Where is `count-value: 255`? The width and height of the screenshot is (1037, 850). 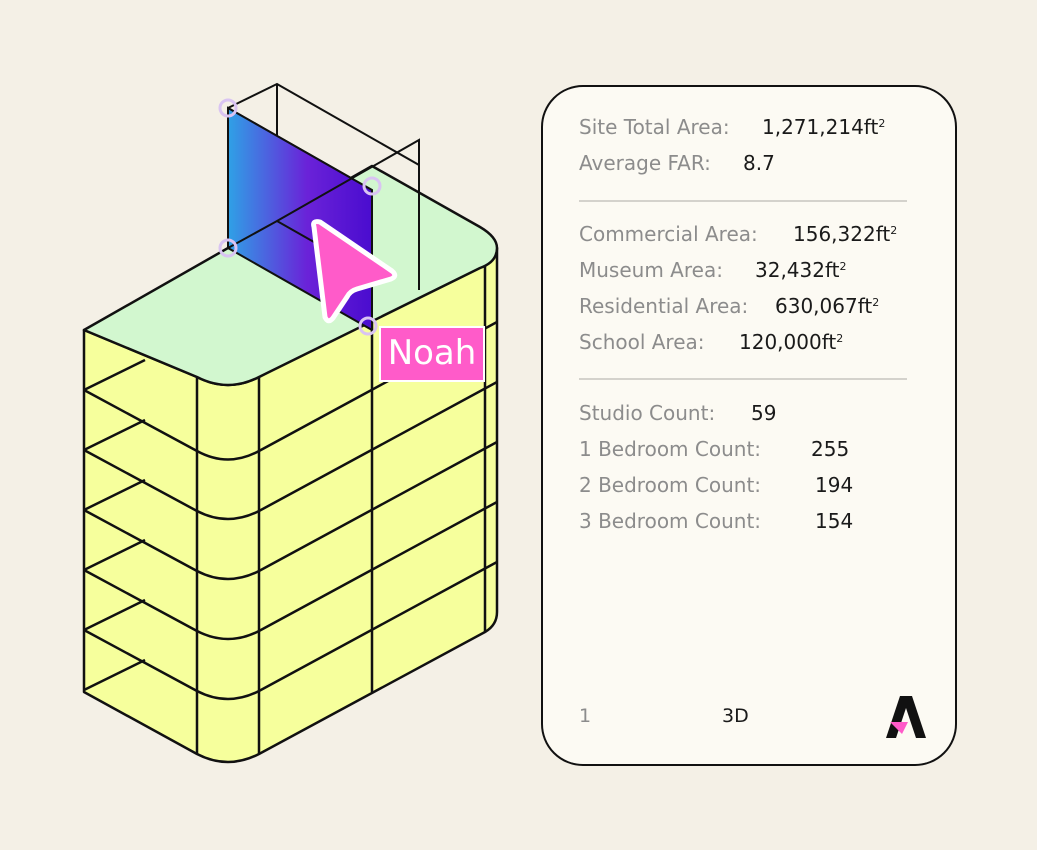 count-value: 255 is located at coordinates (830, 449).